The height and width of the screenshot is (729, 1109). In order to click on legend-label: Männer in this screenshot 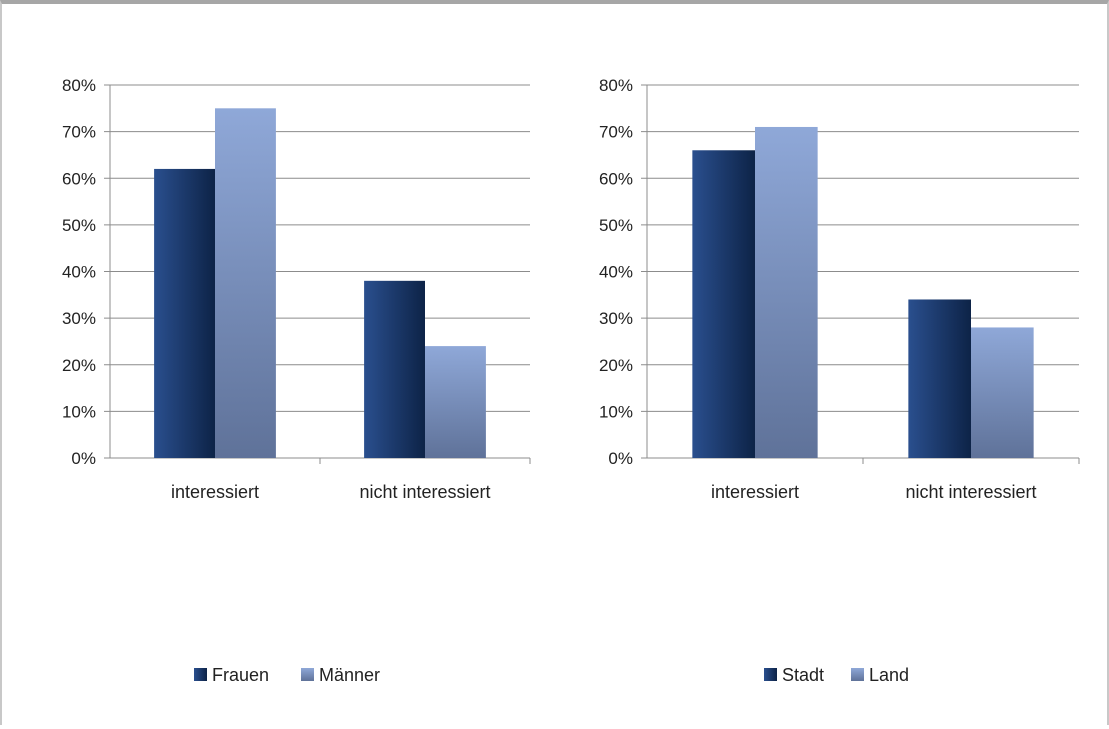, I will do `click(349, 675)`.